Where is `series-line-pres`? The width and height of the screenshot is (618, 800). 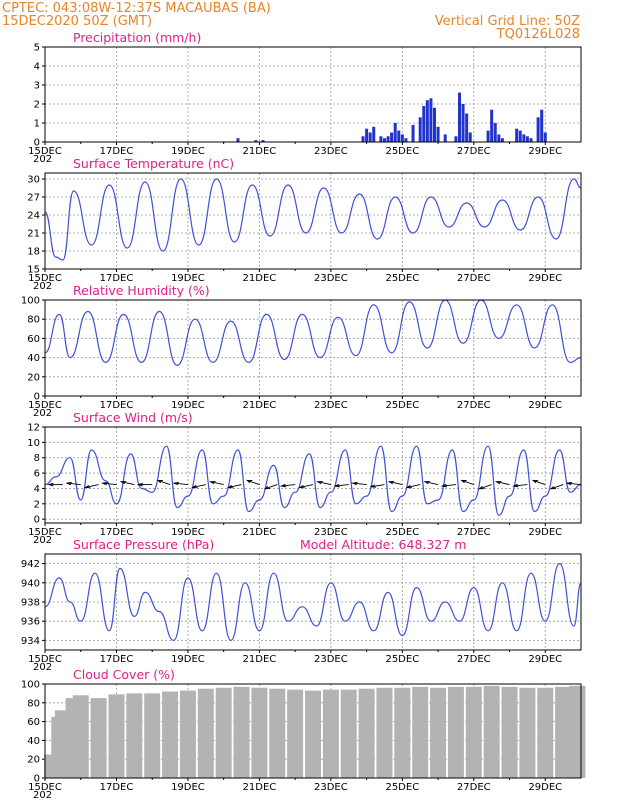
series-line-pres is located at coordinates (313, 602).